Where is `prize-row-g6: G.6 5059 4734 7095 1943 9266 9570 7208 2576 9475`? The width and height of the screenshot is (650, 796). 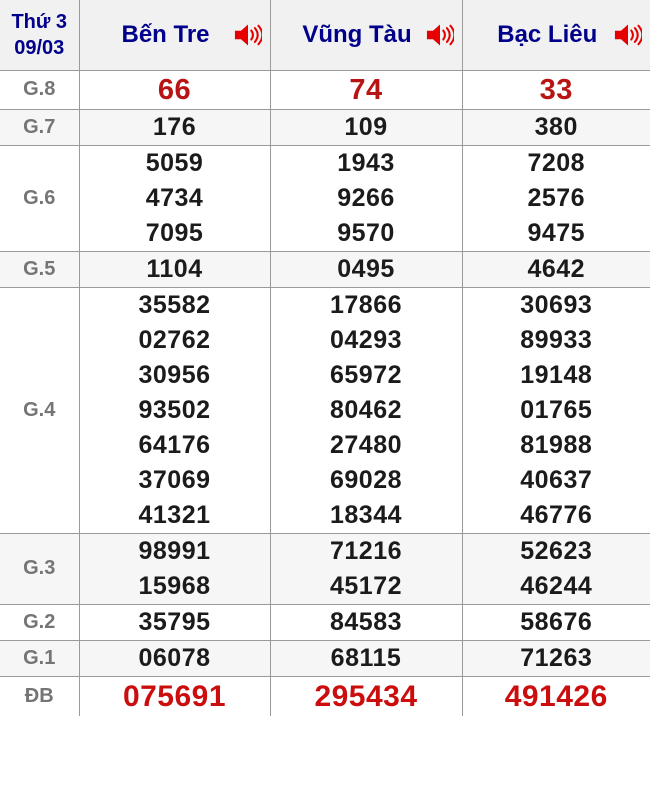 prize-row-g6: G.6 5059 4734 7095 1943 9266 9570 7208 2576 9475 is located at coordinates (325, 198).